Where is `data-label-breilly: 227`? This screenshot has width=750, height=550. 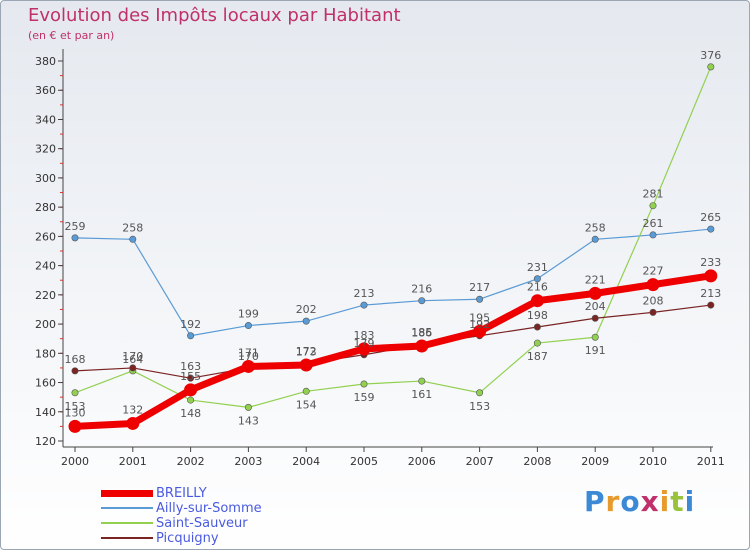
data-label-breilly: 227 is located at coordinates (653, 271).